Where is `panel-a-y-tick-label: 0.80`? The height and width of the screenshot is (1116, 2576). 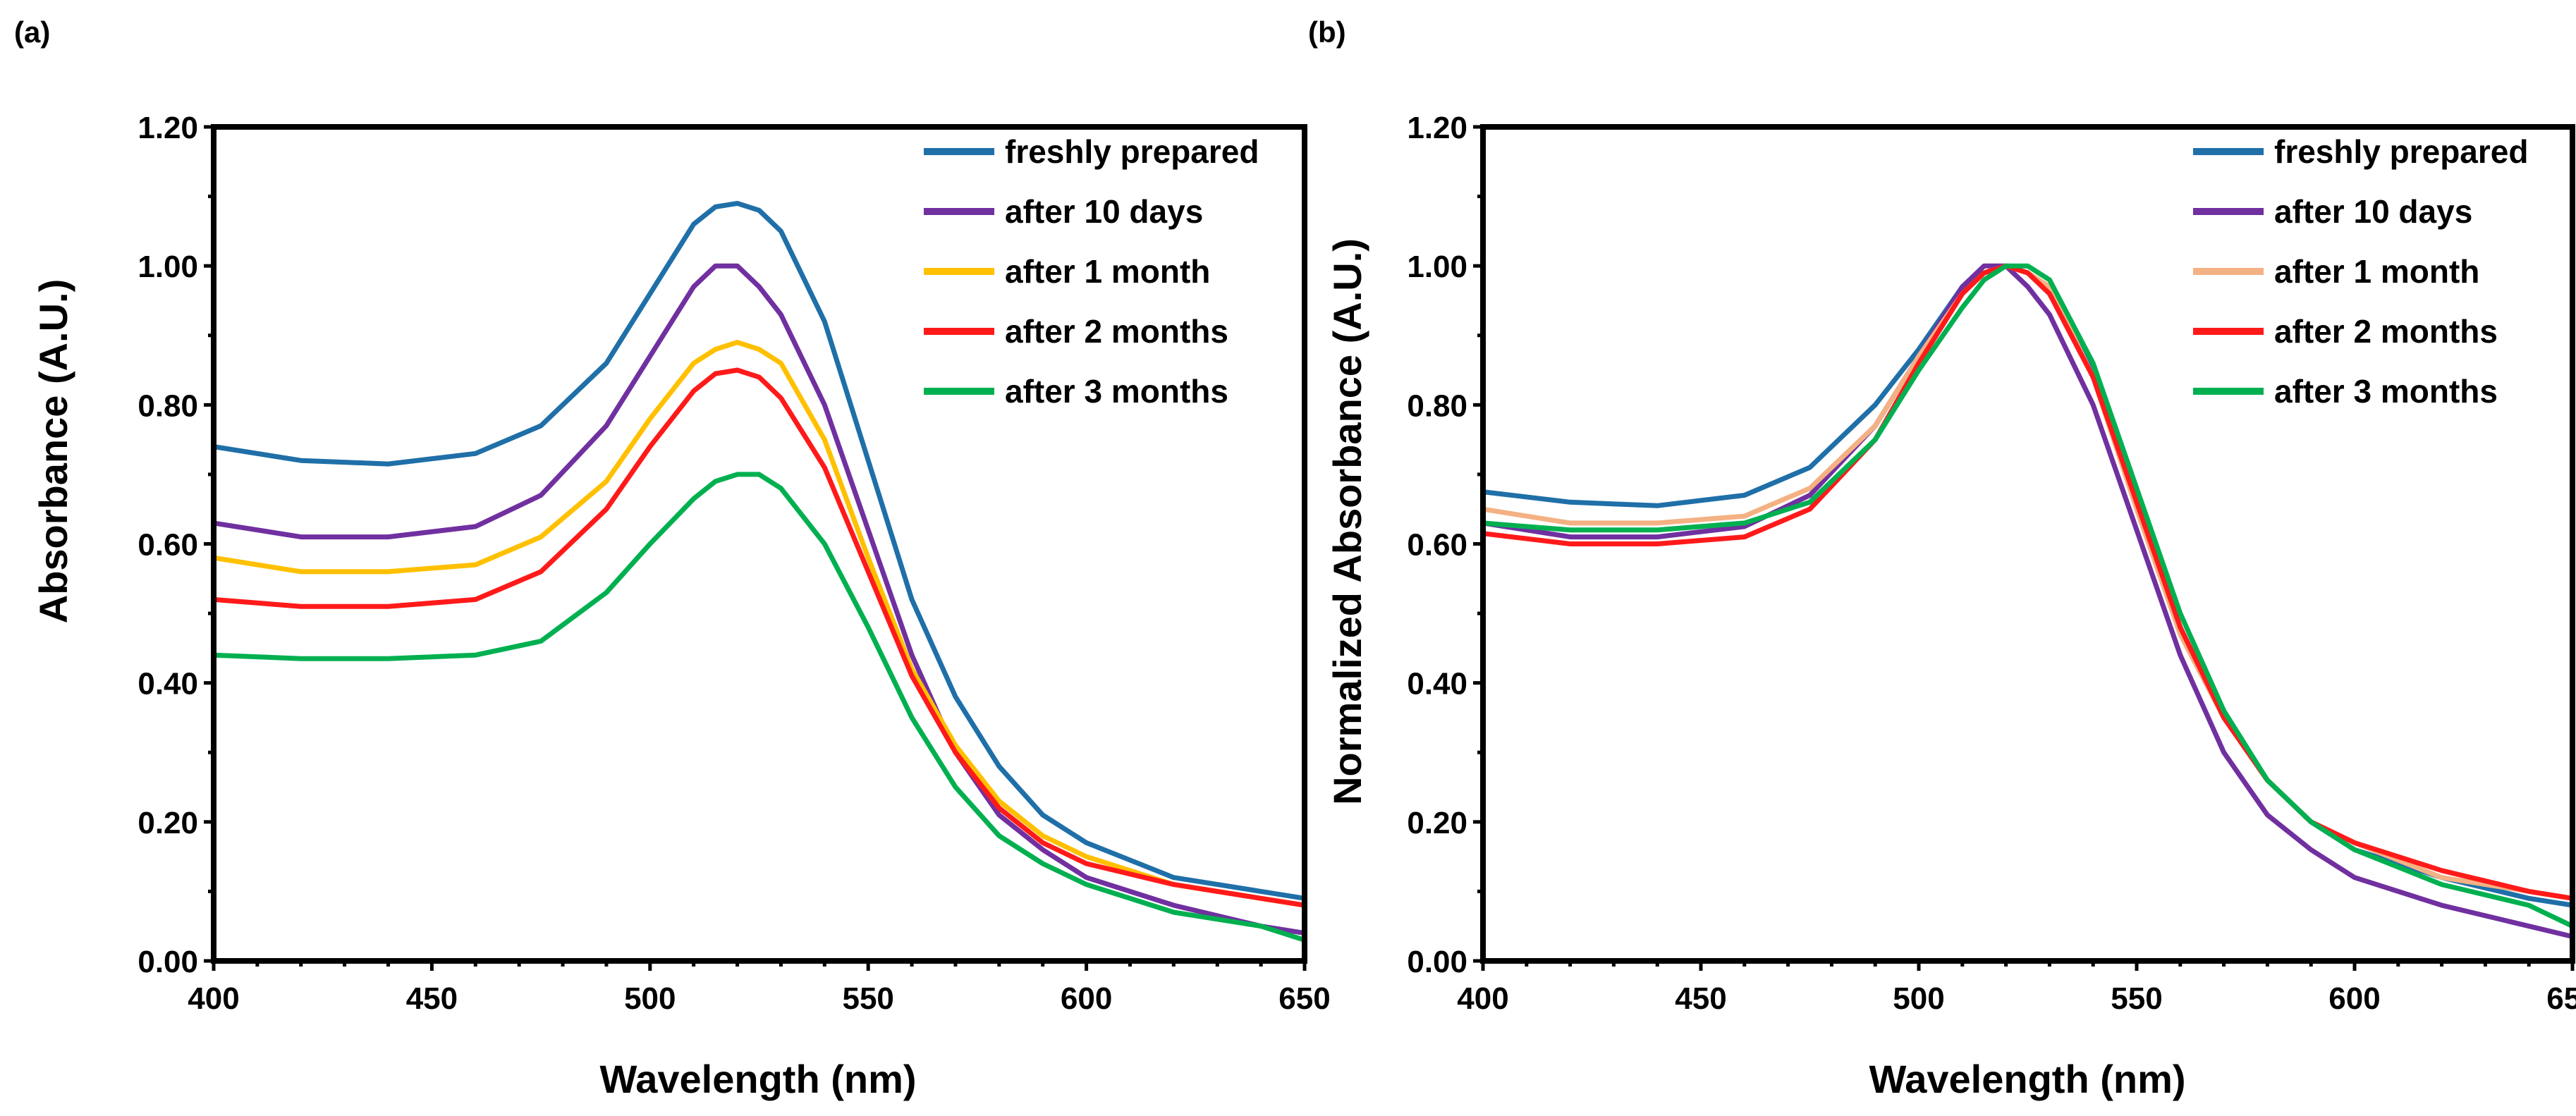
panel-a-y-tick-label: 0.80 is located at coordinates (168, 406).